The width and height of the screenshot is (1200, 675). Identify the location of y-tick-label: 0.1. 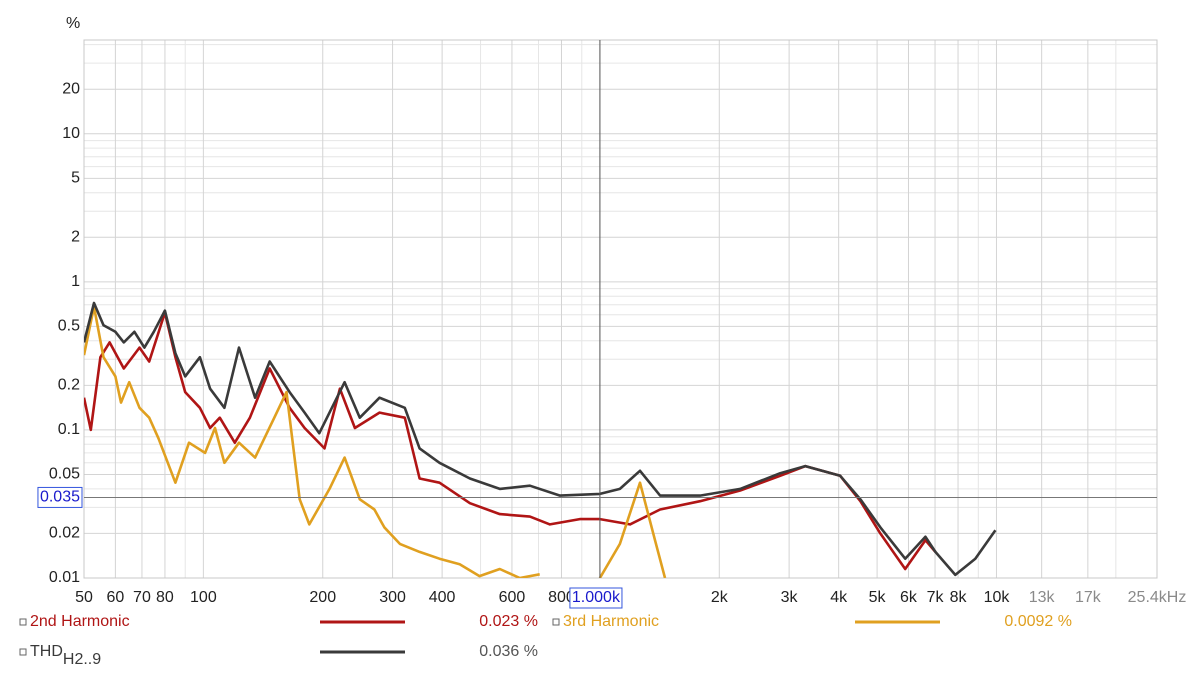
(69, 429).